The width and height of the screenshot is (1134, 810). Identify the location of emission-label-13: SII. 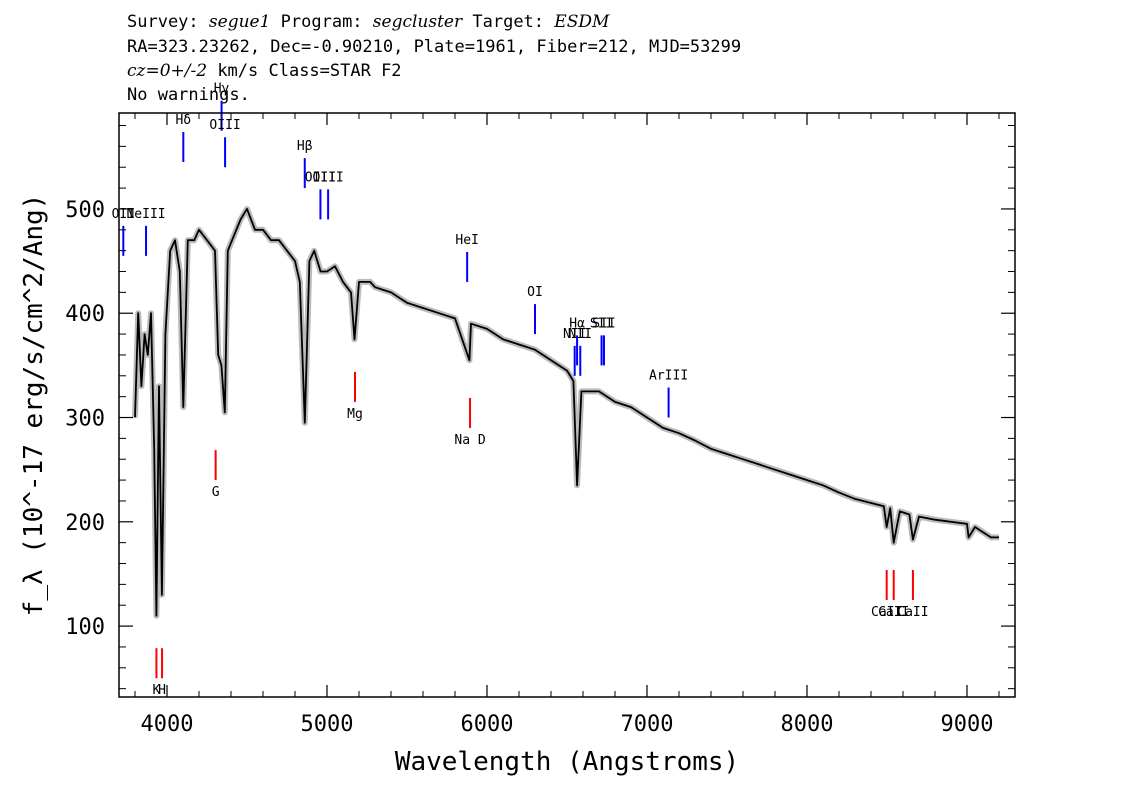
(601, 323).